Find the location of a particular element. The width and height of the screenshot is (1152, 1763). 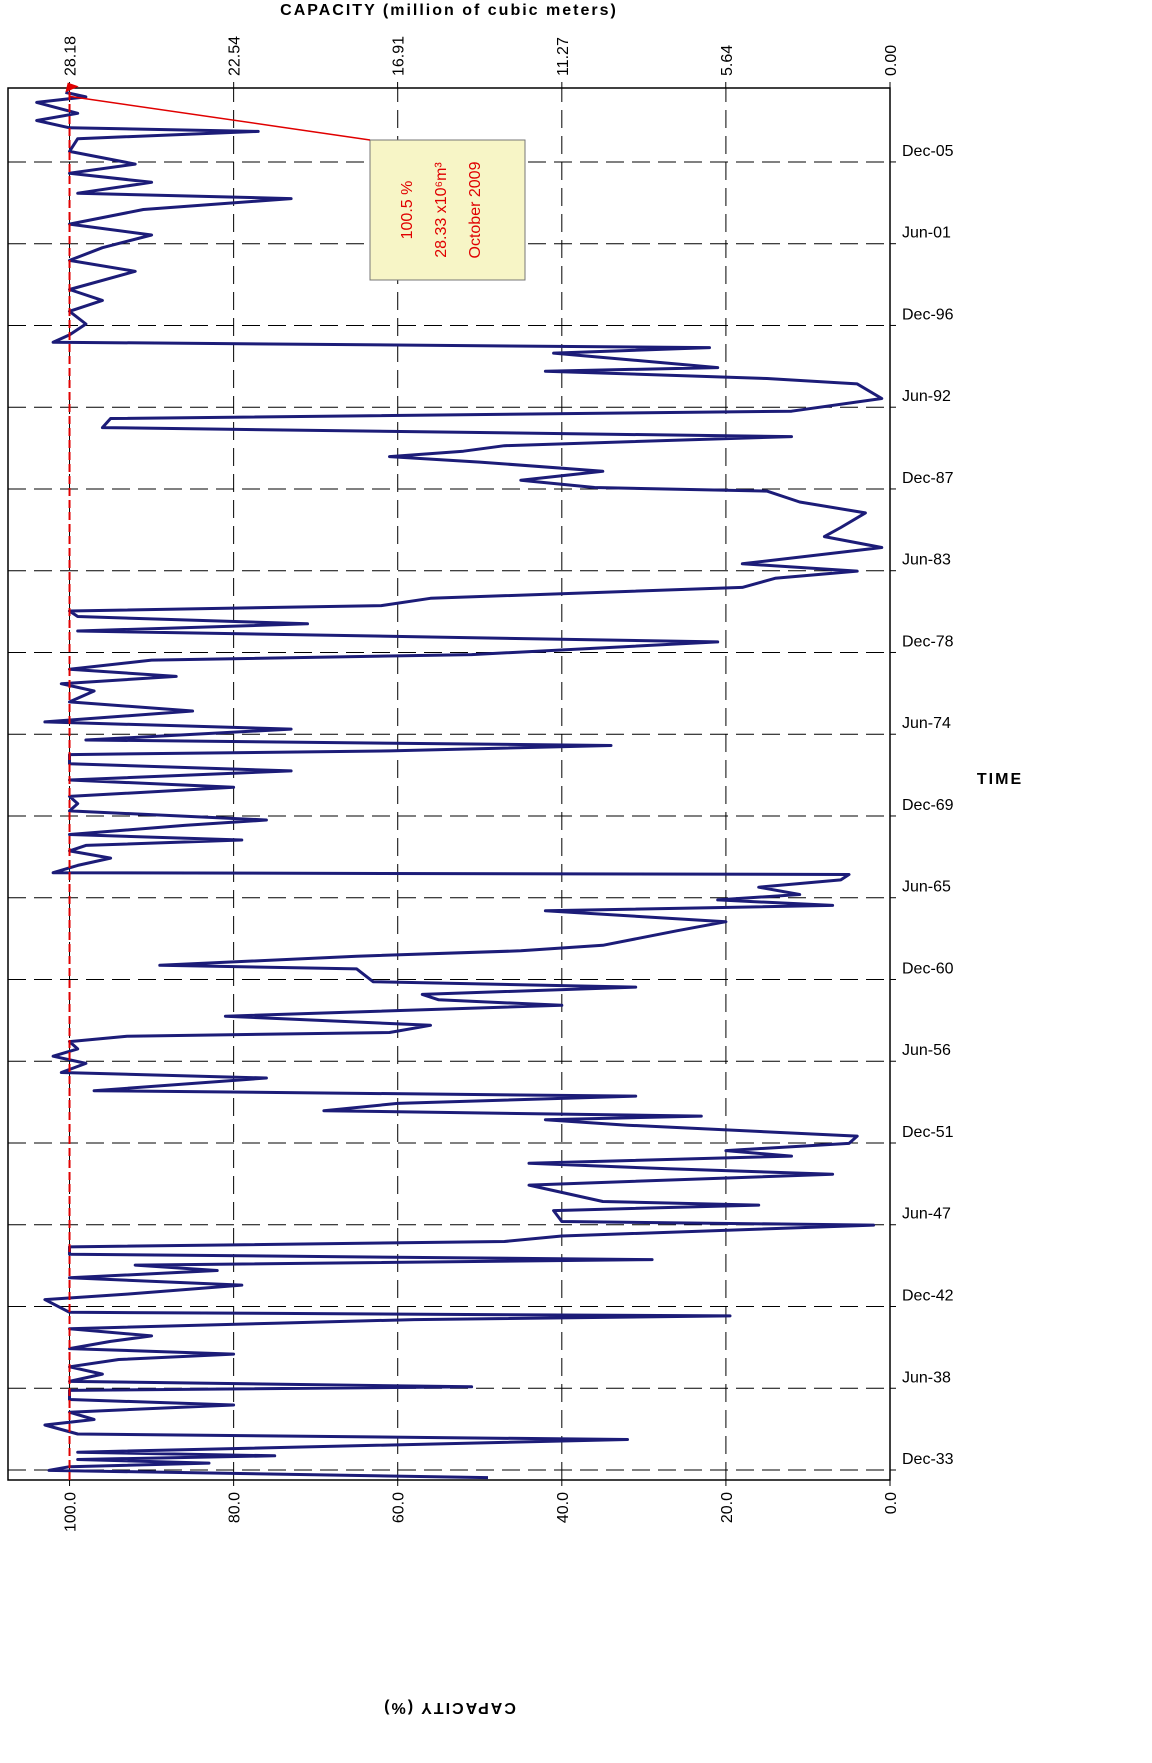

x-tick-label: Jun-92 is located at coordinates (926, 396).